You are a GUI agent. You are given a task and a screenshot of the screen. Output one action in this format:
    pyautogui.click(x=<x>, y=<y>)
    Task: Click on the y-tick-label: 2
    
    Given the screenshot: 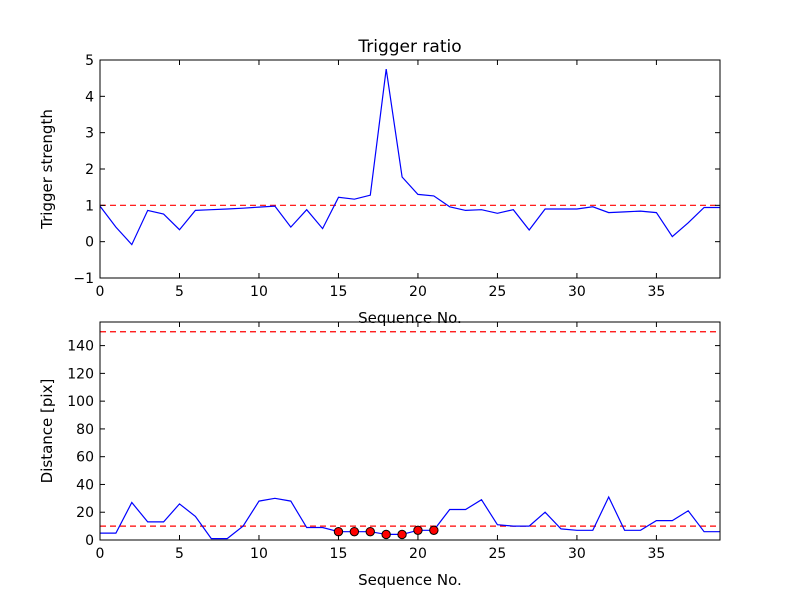 What is the action you would take?
    pyautogui.click(x=89, y=170)
    